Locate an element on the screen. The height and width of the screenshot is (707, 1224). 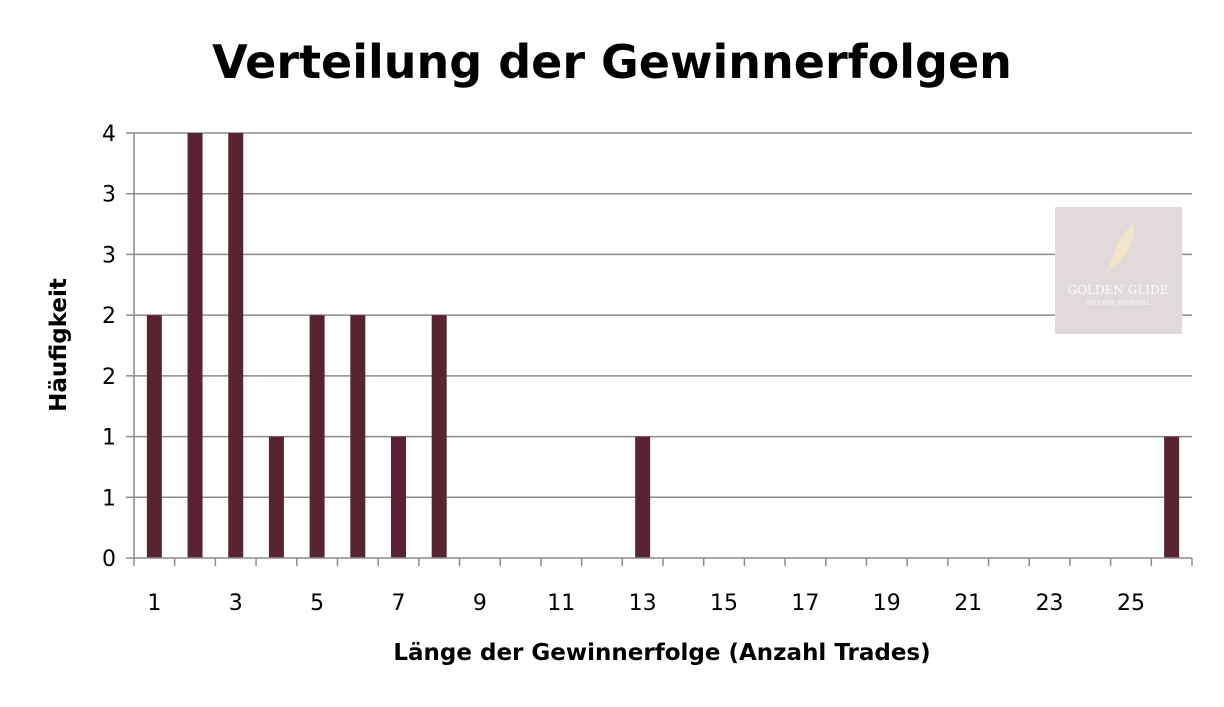
watermark-background is located at coordinates (1118, 270).